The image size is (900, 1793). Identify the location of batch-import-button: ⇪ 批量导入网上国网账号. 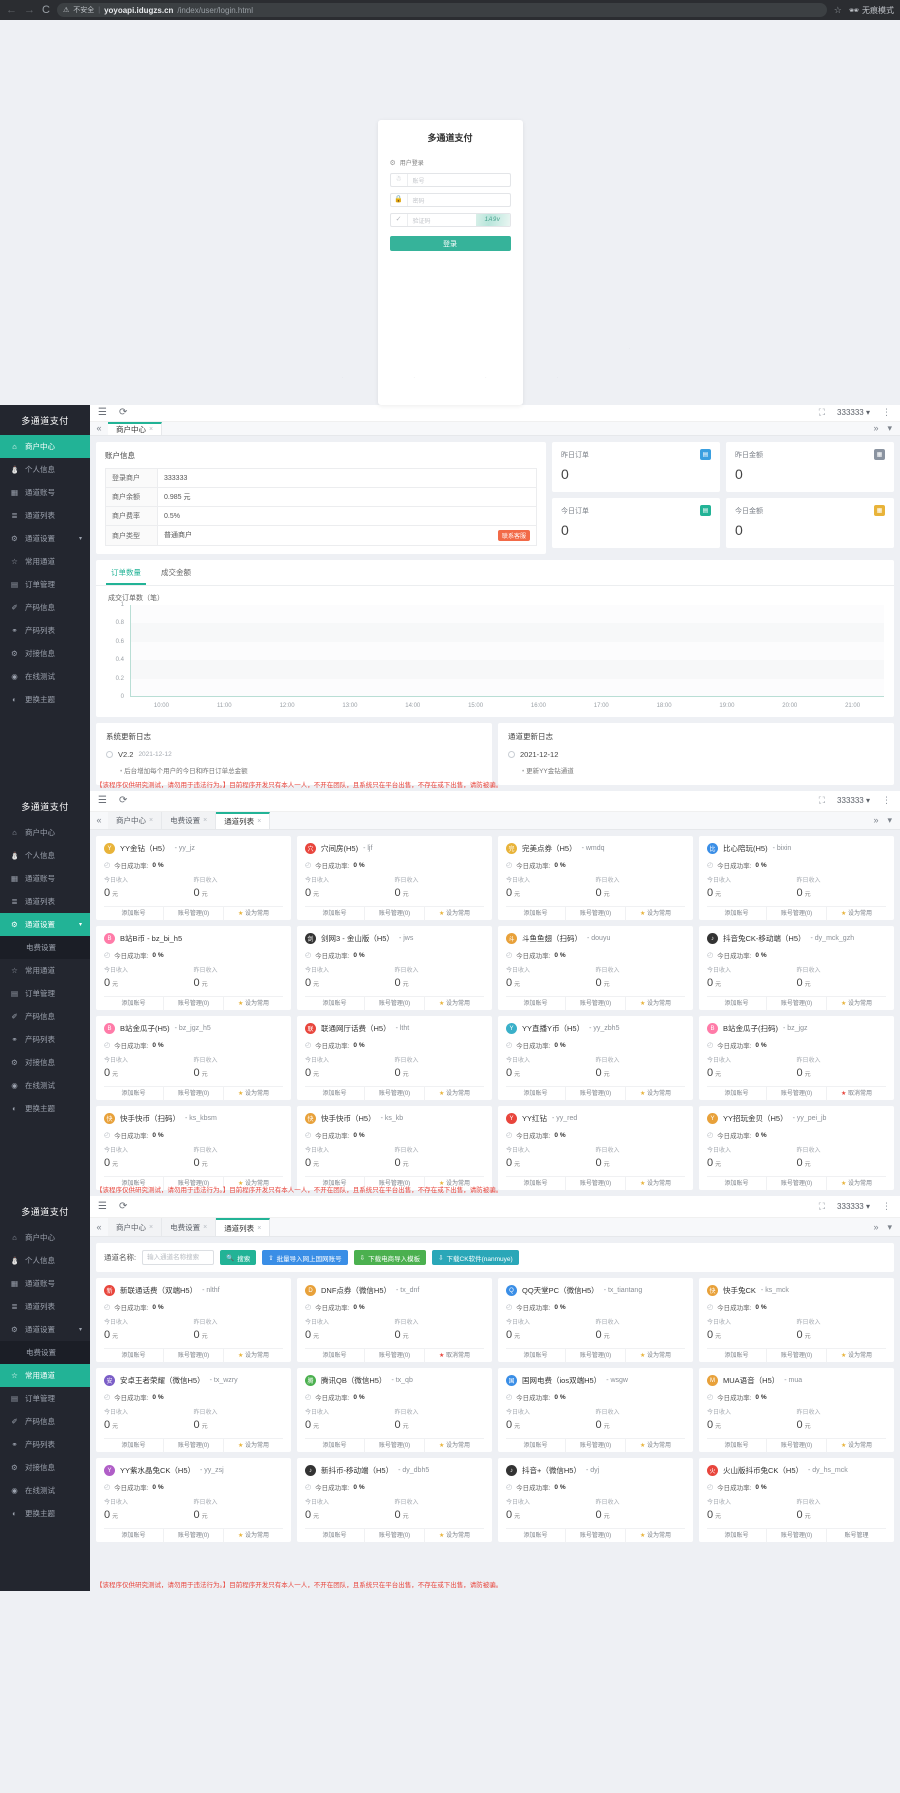
(305, 1257).